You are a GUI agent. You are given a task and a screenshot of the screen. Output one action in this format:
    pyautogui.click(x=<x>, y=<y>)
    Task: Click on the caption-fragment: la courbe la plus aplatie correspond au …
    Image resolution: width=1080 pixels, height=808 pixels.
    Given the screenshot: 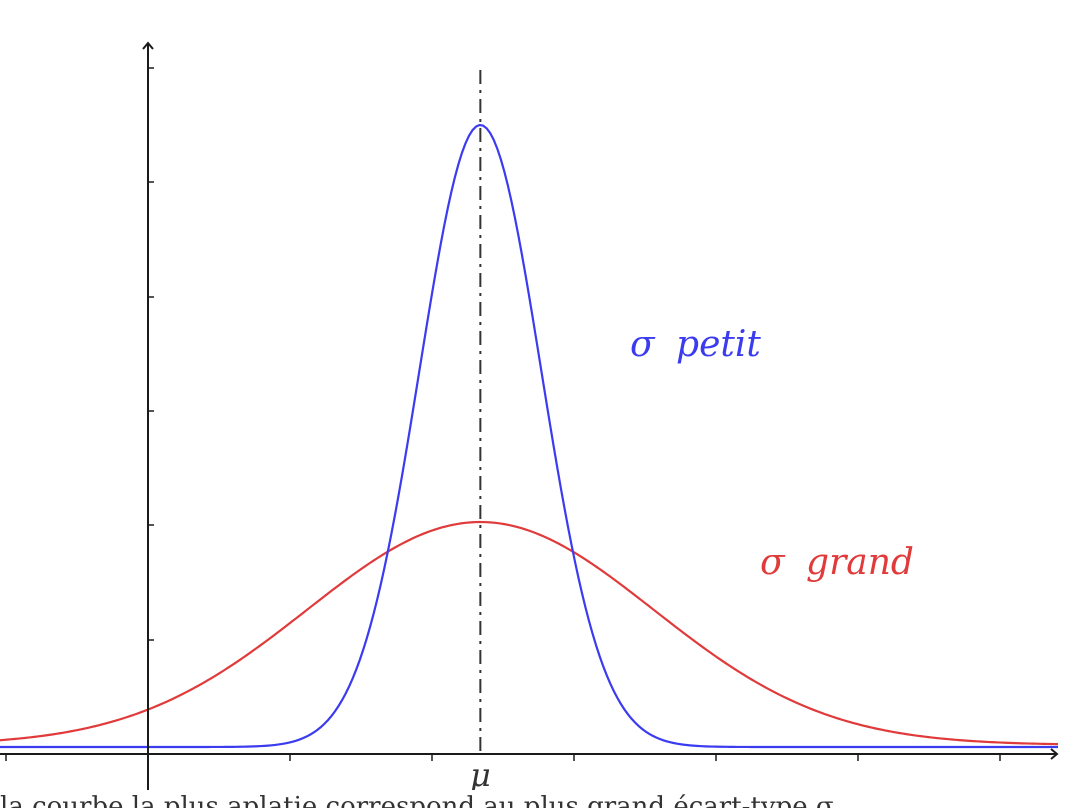 What is the action you would take?
    pyautogui.click(x=417, y=800)
    